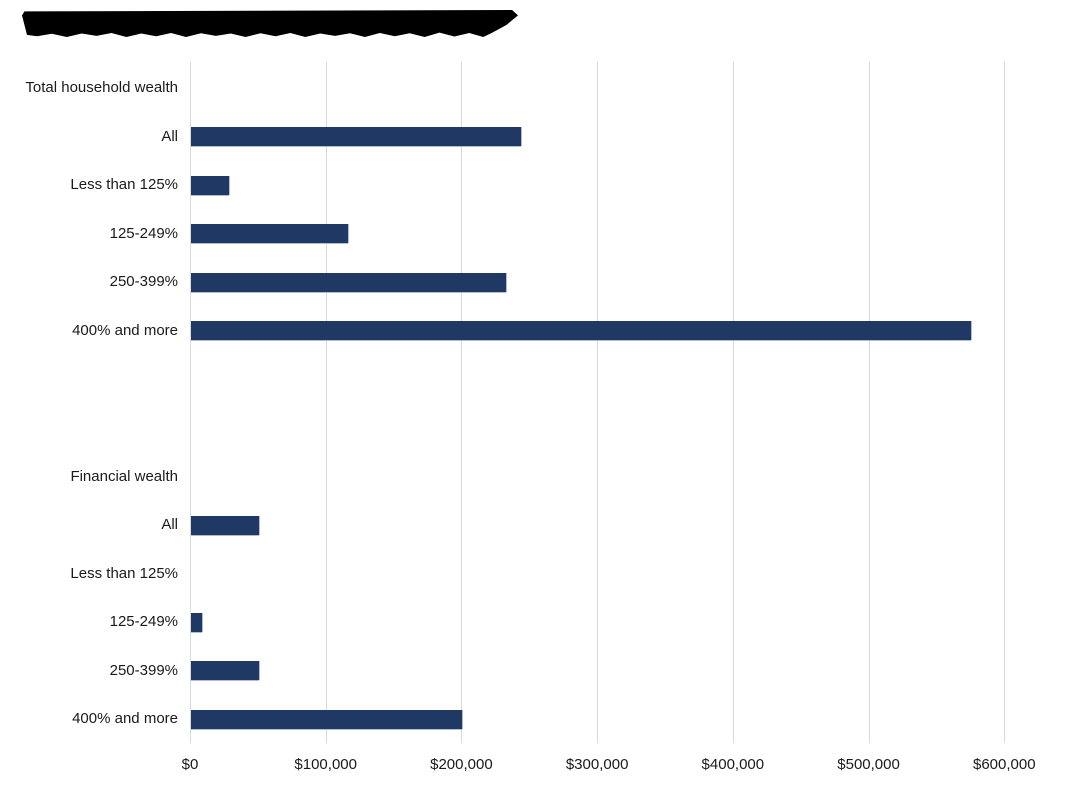 Image resolution: width=1080 pixels, height=795 pixels. I want to click on x-axis-tick-label: $400,000, so click(733, 764).